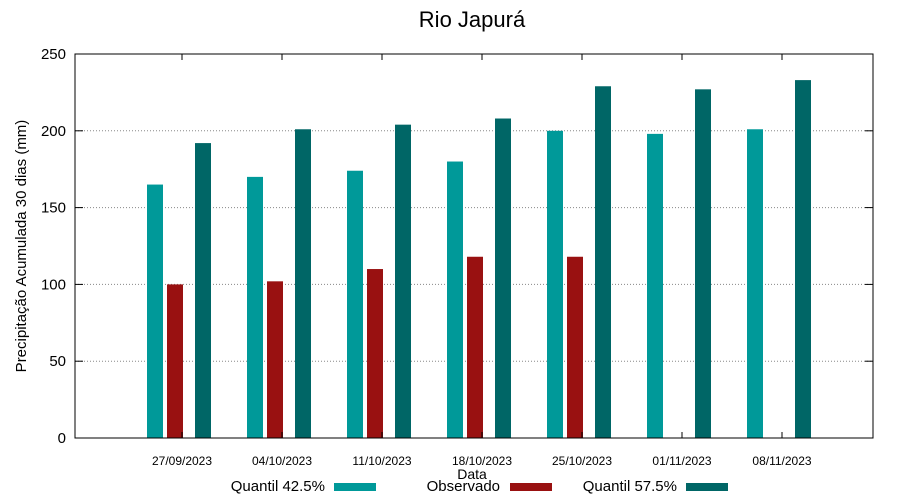 The height and width of the screenshot is (500, 900). What do you see at coordinates (53, 284) in the screenshot?
I see `y-tick-label: 100` at bounding box center [53, 284].